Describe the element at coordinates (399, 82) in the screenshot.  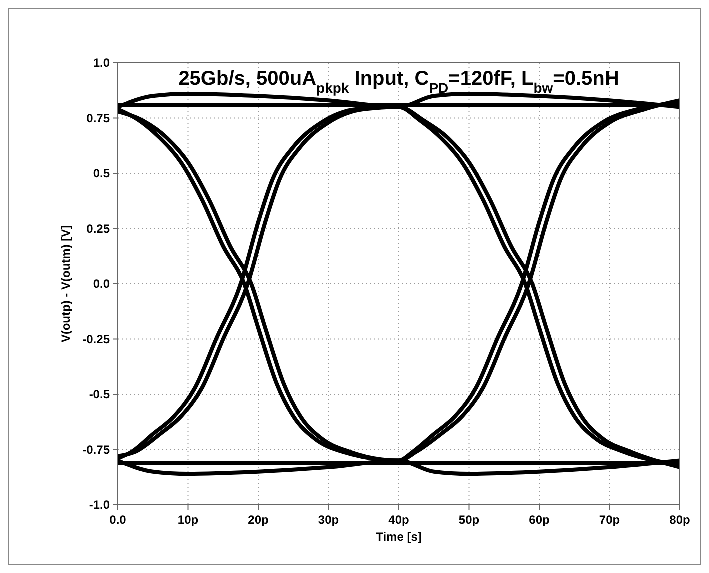
I see `chart-title: 25Gb/s, 500uA$_{pkpk}$ Input, C$_{PD}$=120fF, L$_{bw}$=0.5nH` at that location.